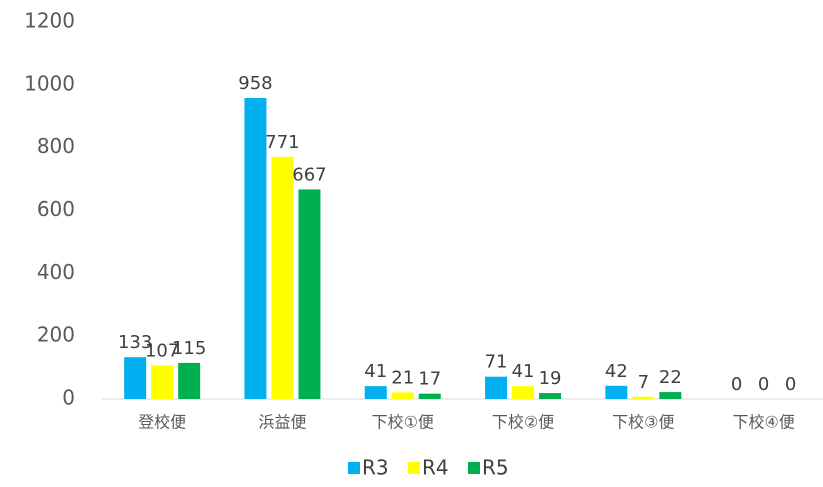 The height and width of the screenshot is (487, 823). What do you see at coordinates (162, 422) in the screenshot?
I see `x-tick-label: 登校便` at bounding box center [162, 422].